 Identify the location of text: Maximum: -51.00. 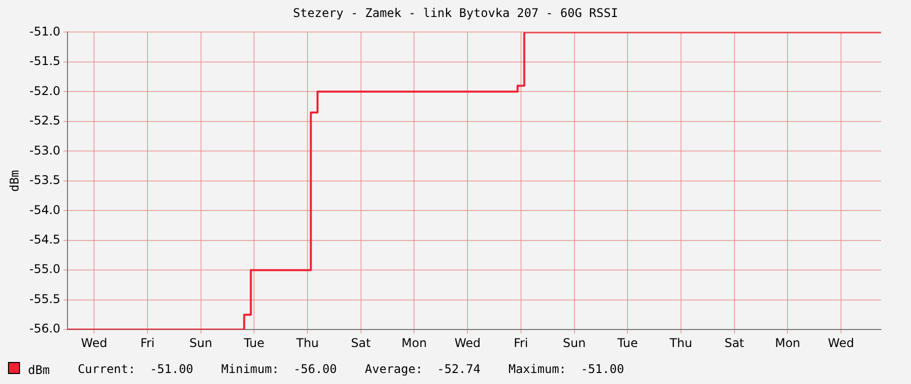
(566, 369).